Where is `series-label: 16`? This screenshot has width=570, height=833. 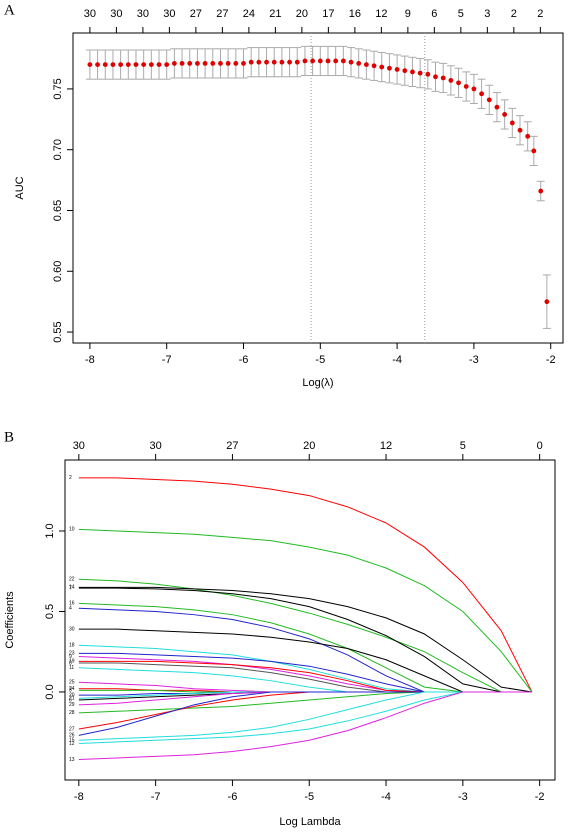
series-label: 16 is located at coordinates (72, 604).